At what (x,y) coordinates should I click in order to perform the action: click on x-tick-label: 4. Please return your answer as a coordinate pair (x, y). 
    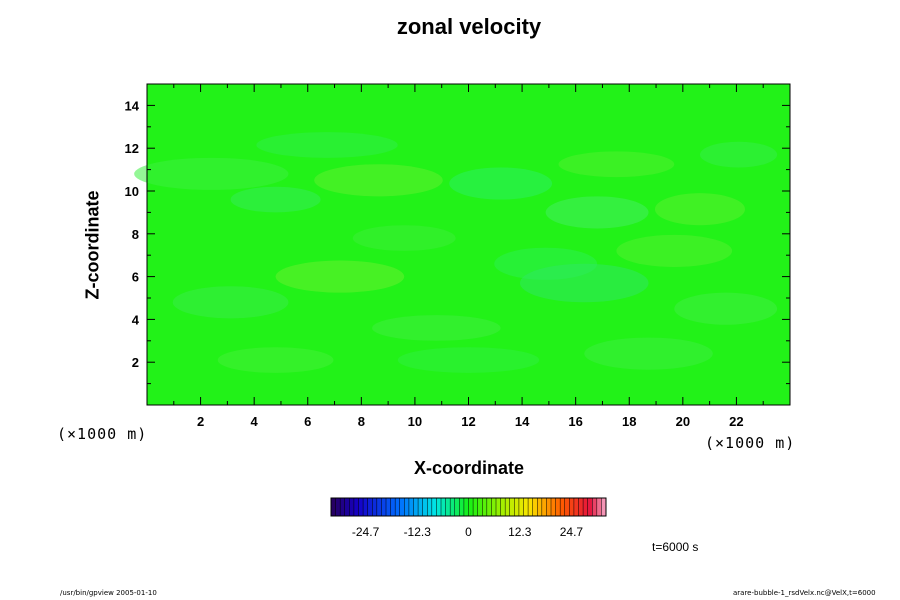
    Looking at the image, I should click on (255, 421).